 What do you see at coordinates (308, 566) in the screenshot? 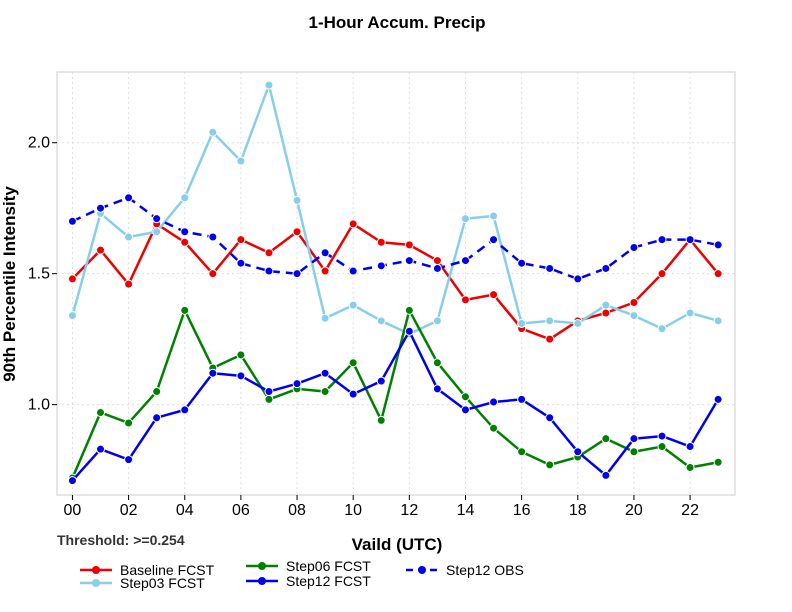
I see `legend-item: Step06 FCST` at bounding box center [308, 566].